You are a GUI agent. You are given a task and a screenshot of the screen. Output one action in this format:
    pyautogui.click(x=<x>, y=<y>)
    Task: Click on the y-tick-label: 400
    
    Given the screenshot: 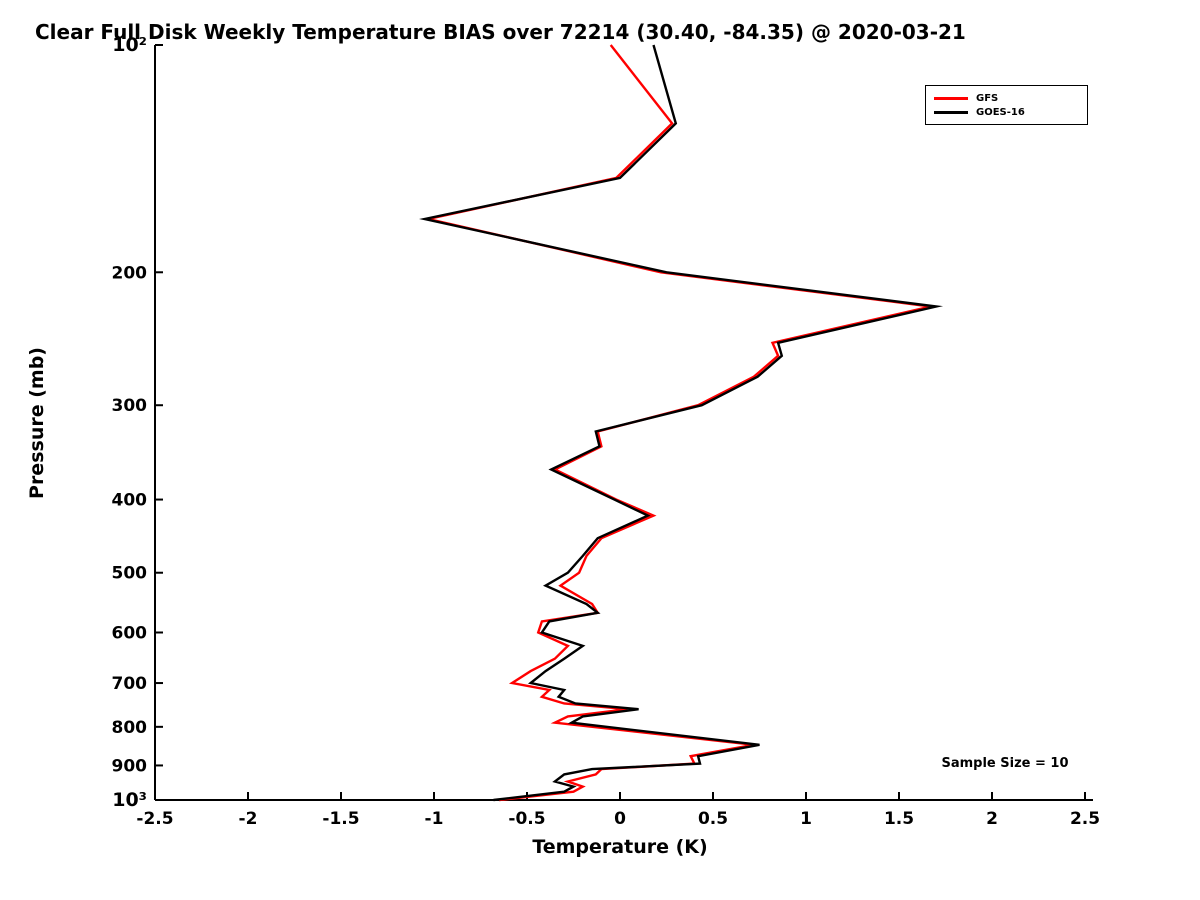 What is the action you would take?
    pyautogui.click(x=130, y=501)
    